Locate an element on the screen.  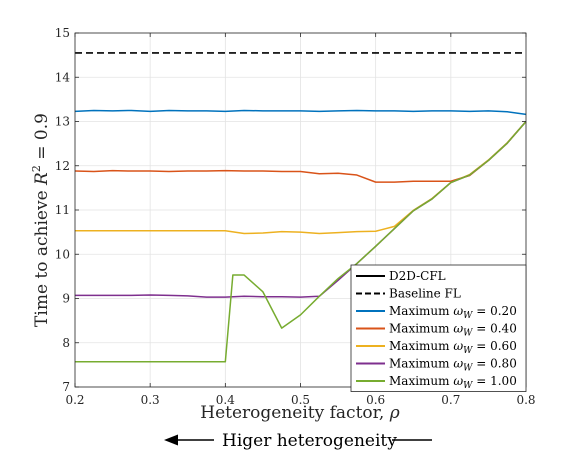
legend-label-4: Maximum ωW = 0.60 is located at coordinates (453, 347).